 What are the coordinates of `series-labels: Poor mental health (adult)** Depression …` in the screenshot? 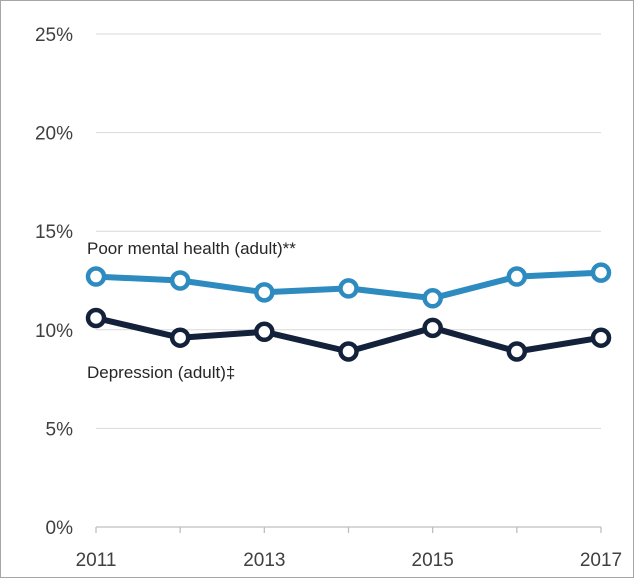 It's located at (191, 310).